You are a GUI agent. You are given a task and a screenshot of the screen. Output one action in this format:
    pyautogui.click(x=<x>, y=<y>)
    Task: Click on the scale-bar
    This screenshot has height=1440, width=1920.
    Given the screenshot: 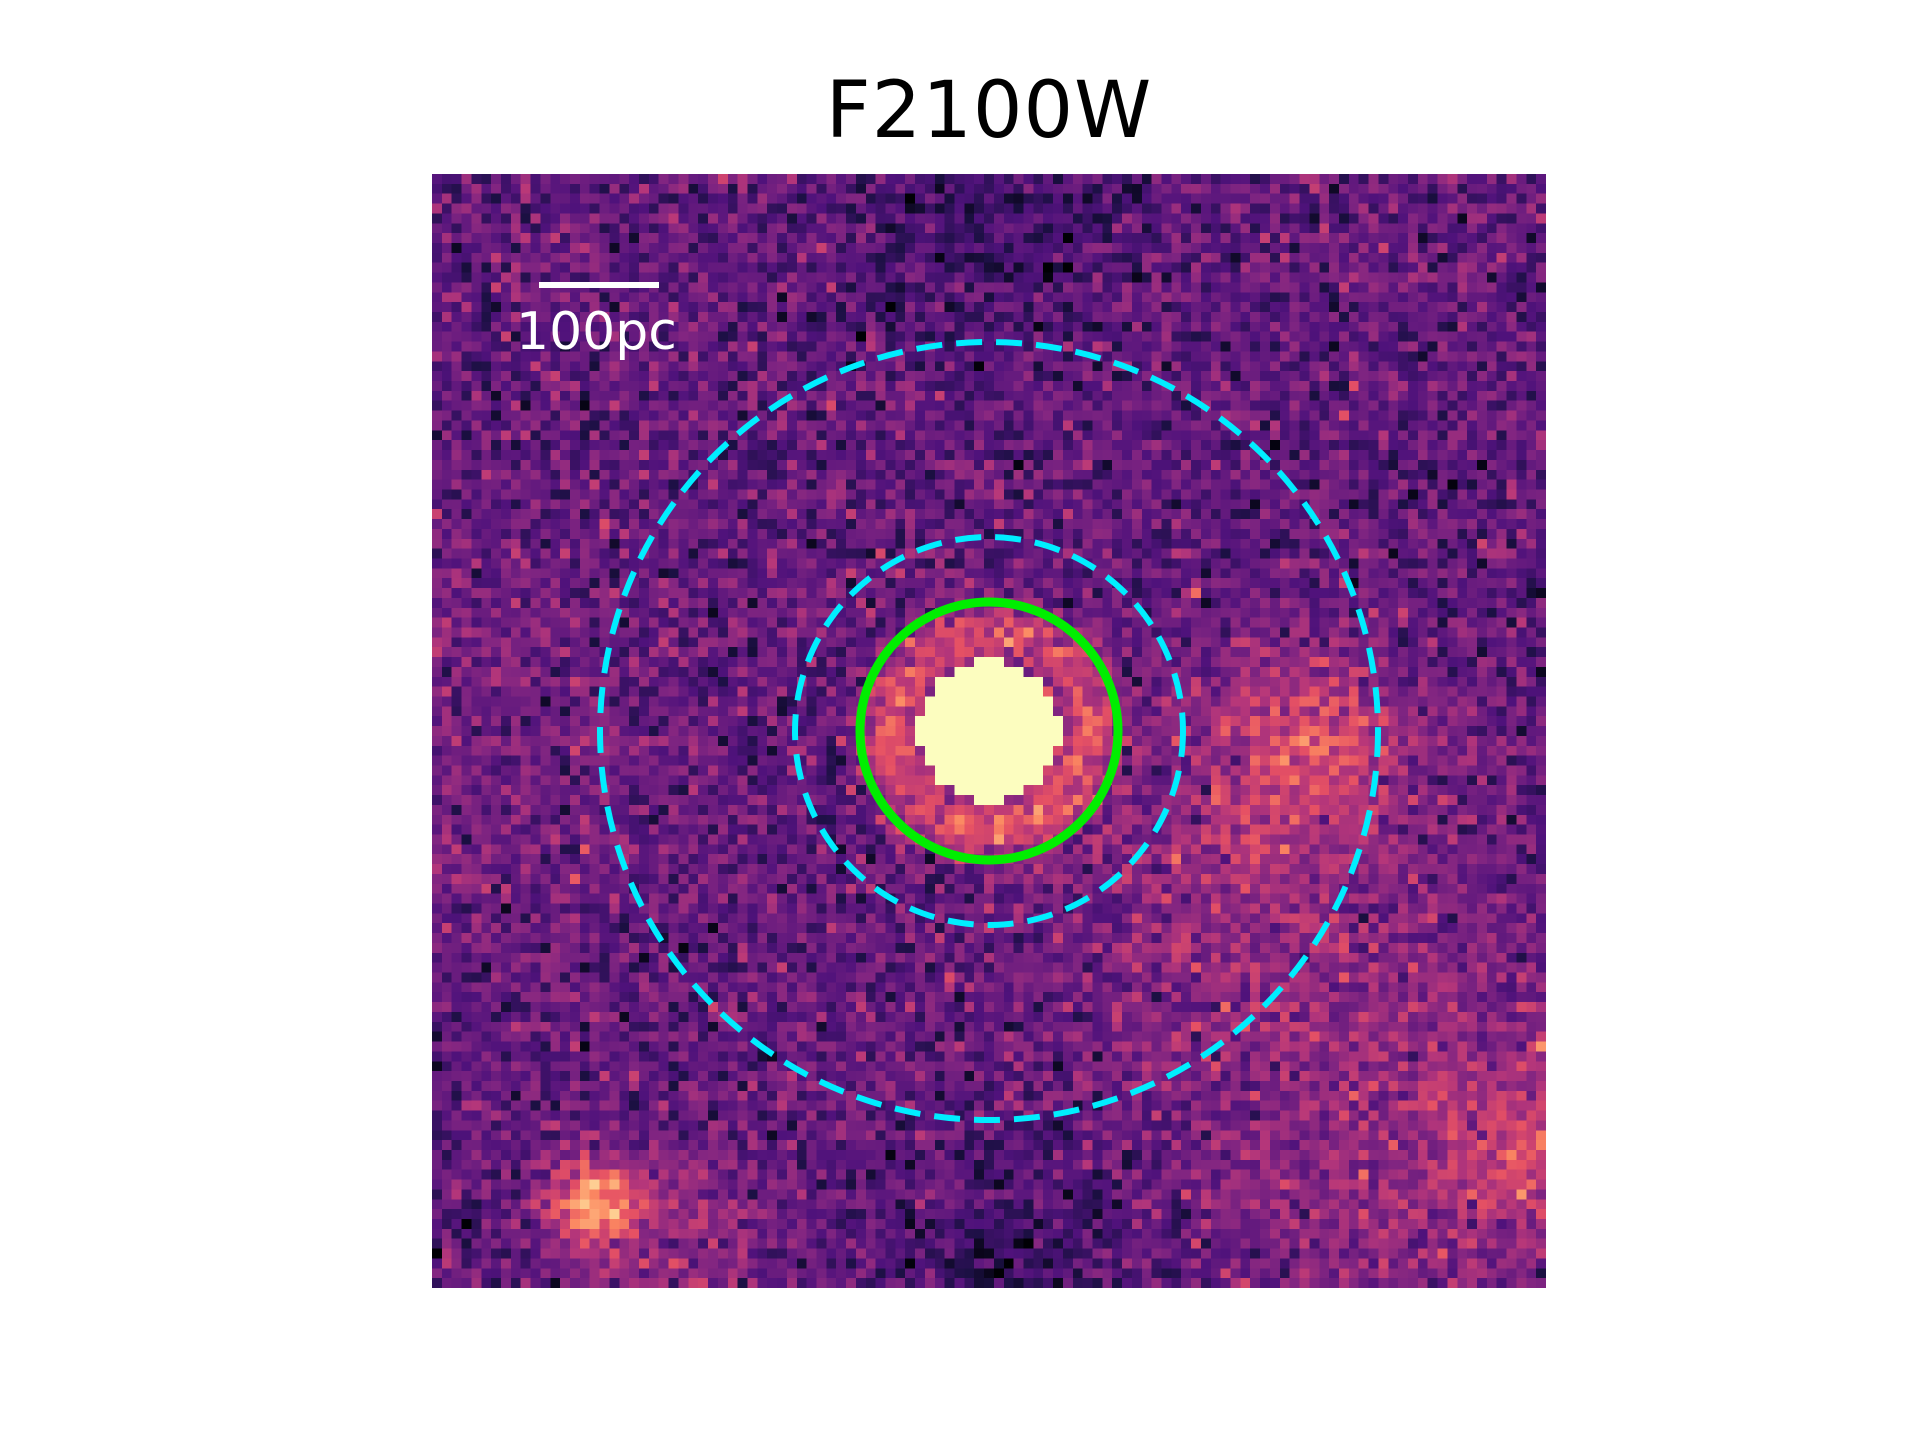 What is the action you would take?
    pyautogui.click(x=599, y=285)
    